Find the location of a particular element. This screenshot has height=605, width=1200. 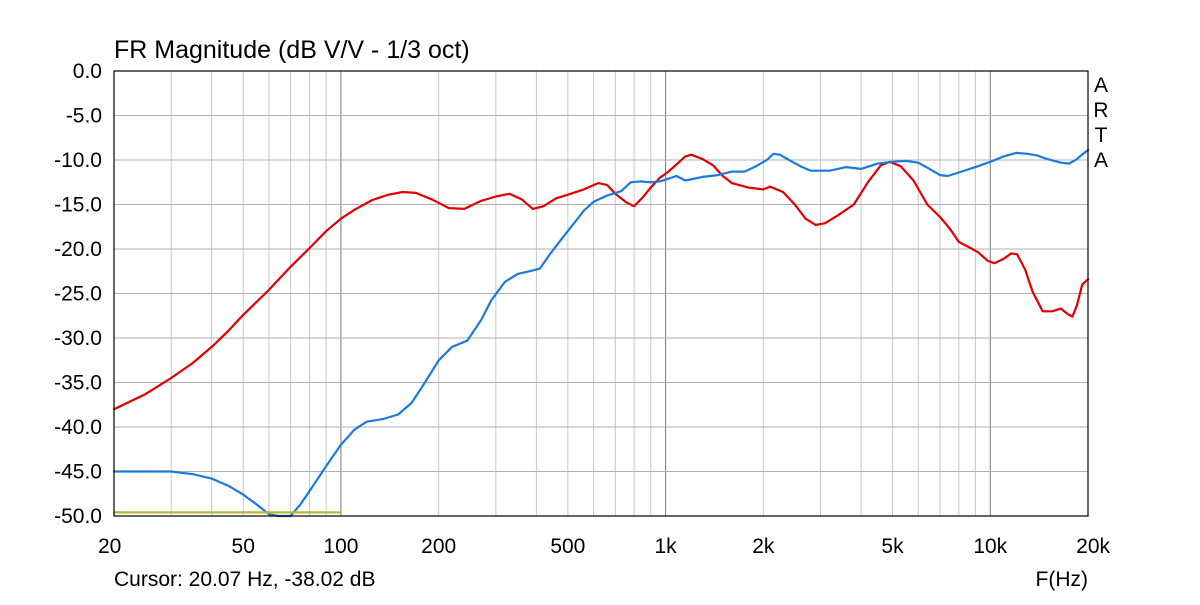

y-tick-label: -30.0 is located at coordinates (78, 338).